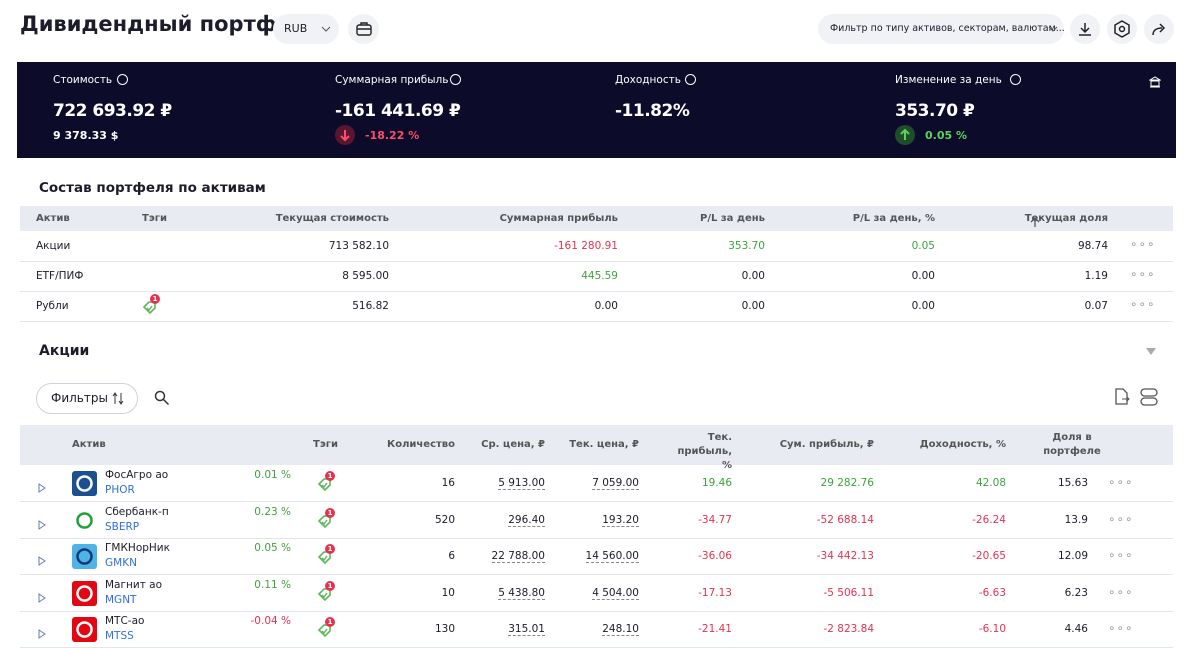  Describe the element at coordinates (935, 111) in the screenshot. I see `summary-value: 353.70 ₽` at that location.